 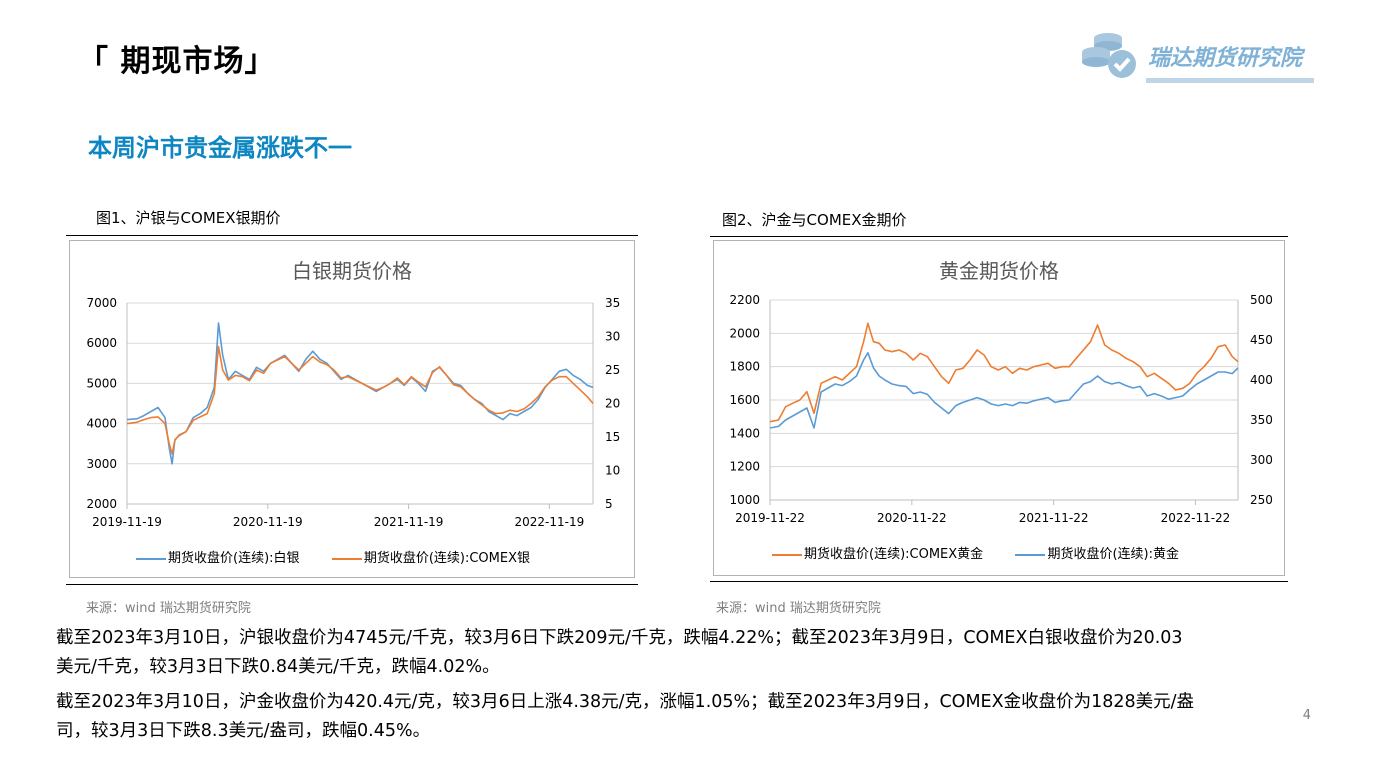 I want to click on y-left-tick-label: 1000, so click(x=744, y=500).